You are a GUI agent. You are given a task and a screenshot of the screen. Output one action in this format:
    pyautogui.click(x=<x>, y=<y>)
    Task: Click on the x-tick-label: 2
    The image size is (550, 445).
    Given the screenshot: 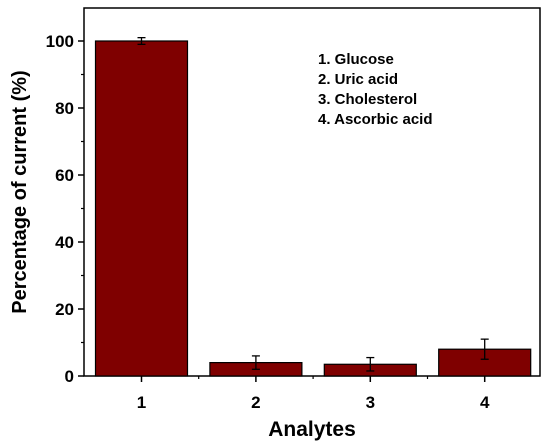 What is the action you would take?
    pyautogui.click(x=255, y=402)
    